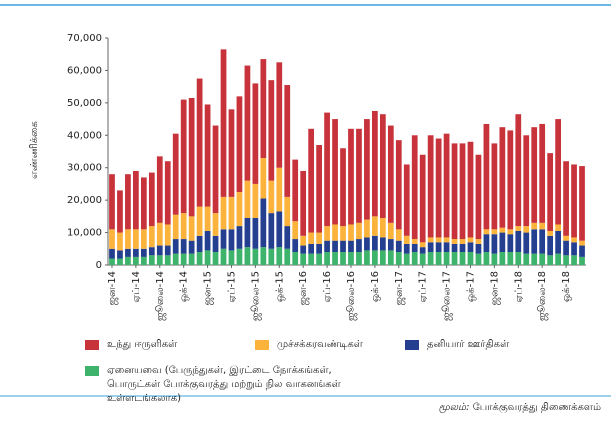 This screenshot has width=611, height=424. I want to click on x-tick-label: ஜன-16, so click(303, 288).